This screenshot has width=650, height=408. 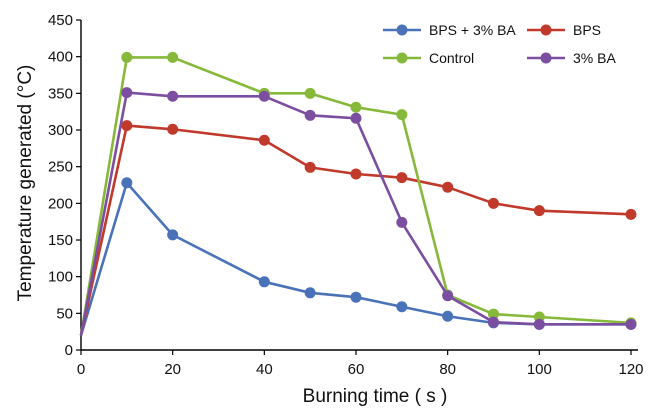 What do you see at coordinates (172, 369) in the screenshot?
I see `x-tick-label: 20` at bounding box center [172, 369].